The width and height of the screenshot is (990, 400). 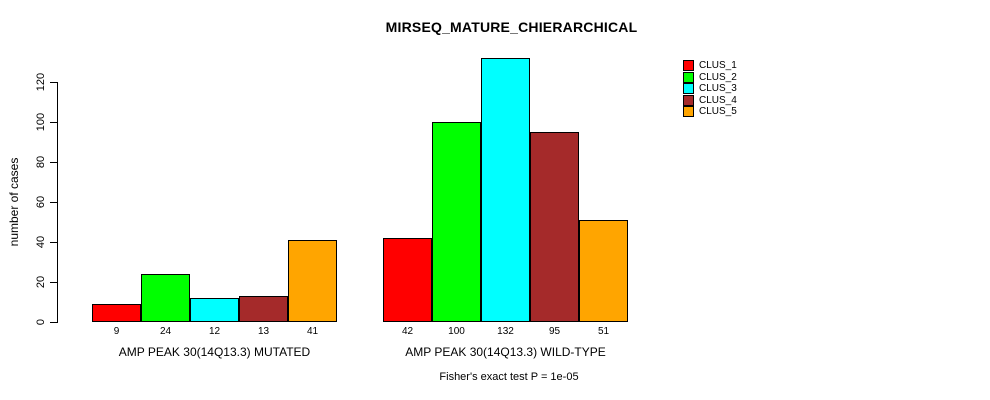 I want to click on y-tick-label: 20, so click(x=41, y=282).